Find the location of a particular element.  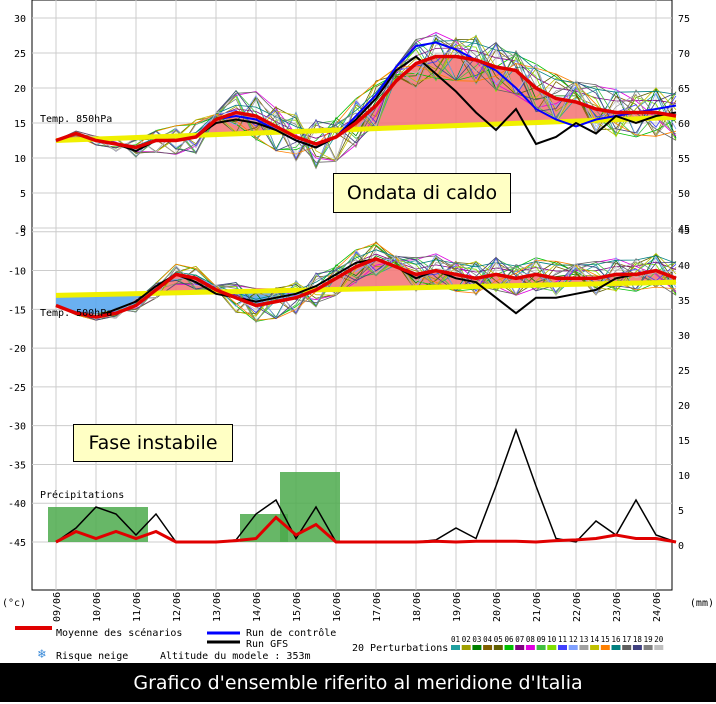

right-tick-mm: 15 is located at coordinates (684, 441).